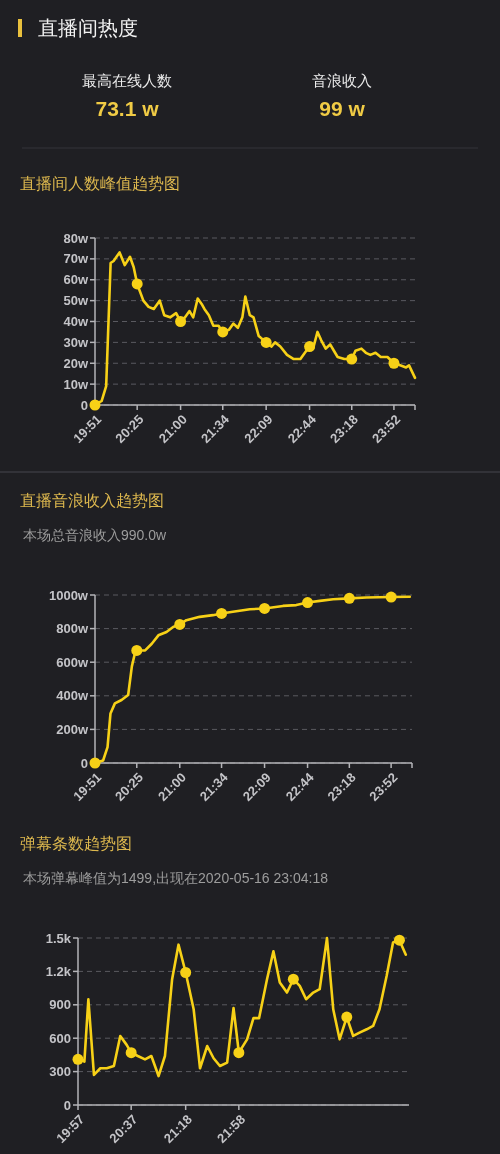  I want to click on y-tick-label: 70w, so click(76, 259).